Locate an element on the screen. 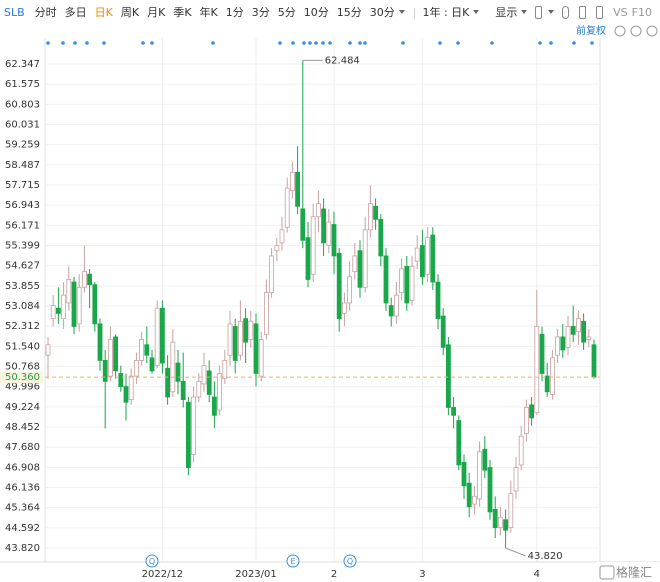  last-price-label: 50.360 is located at coordinates (22, 377).